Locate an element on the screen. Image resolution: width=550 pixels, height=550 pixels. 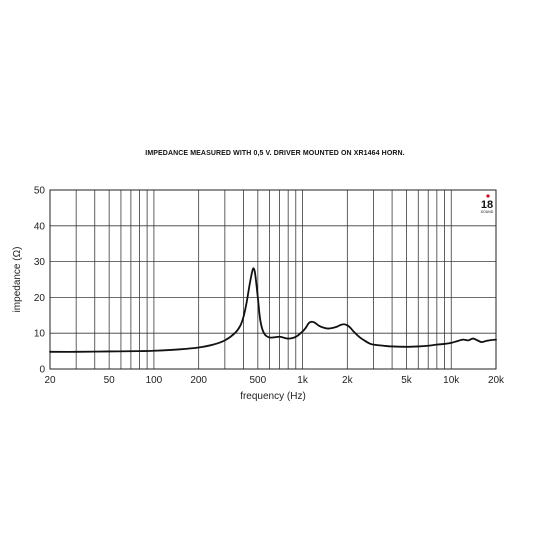
y-tick-label: 10 is located at coordinates (40, 334).